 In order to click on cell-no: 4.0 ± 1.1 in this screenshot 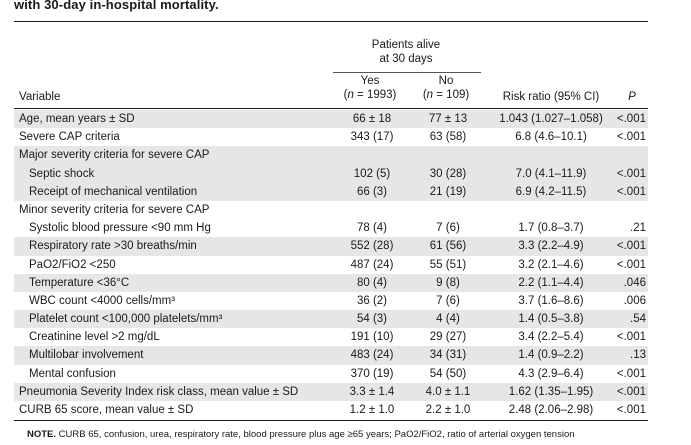, I will do `click(448, 391)`.